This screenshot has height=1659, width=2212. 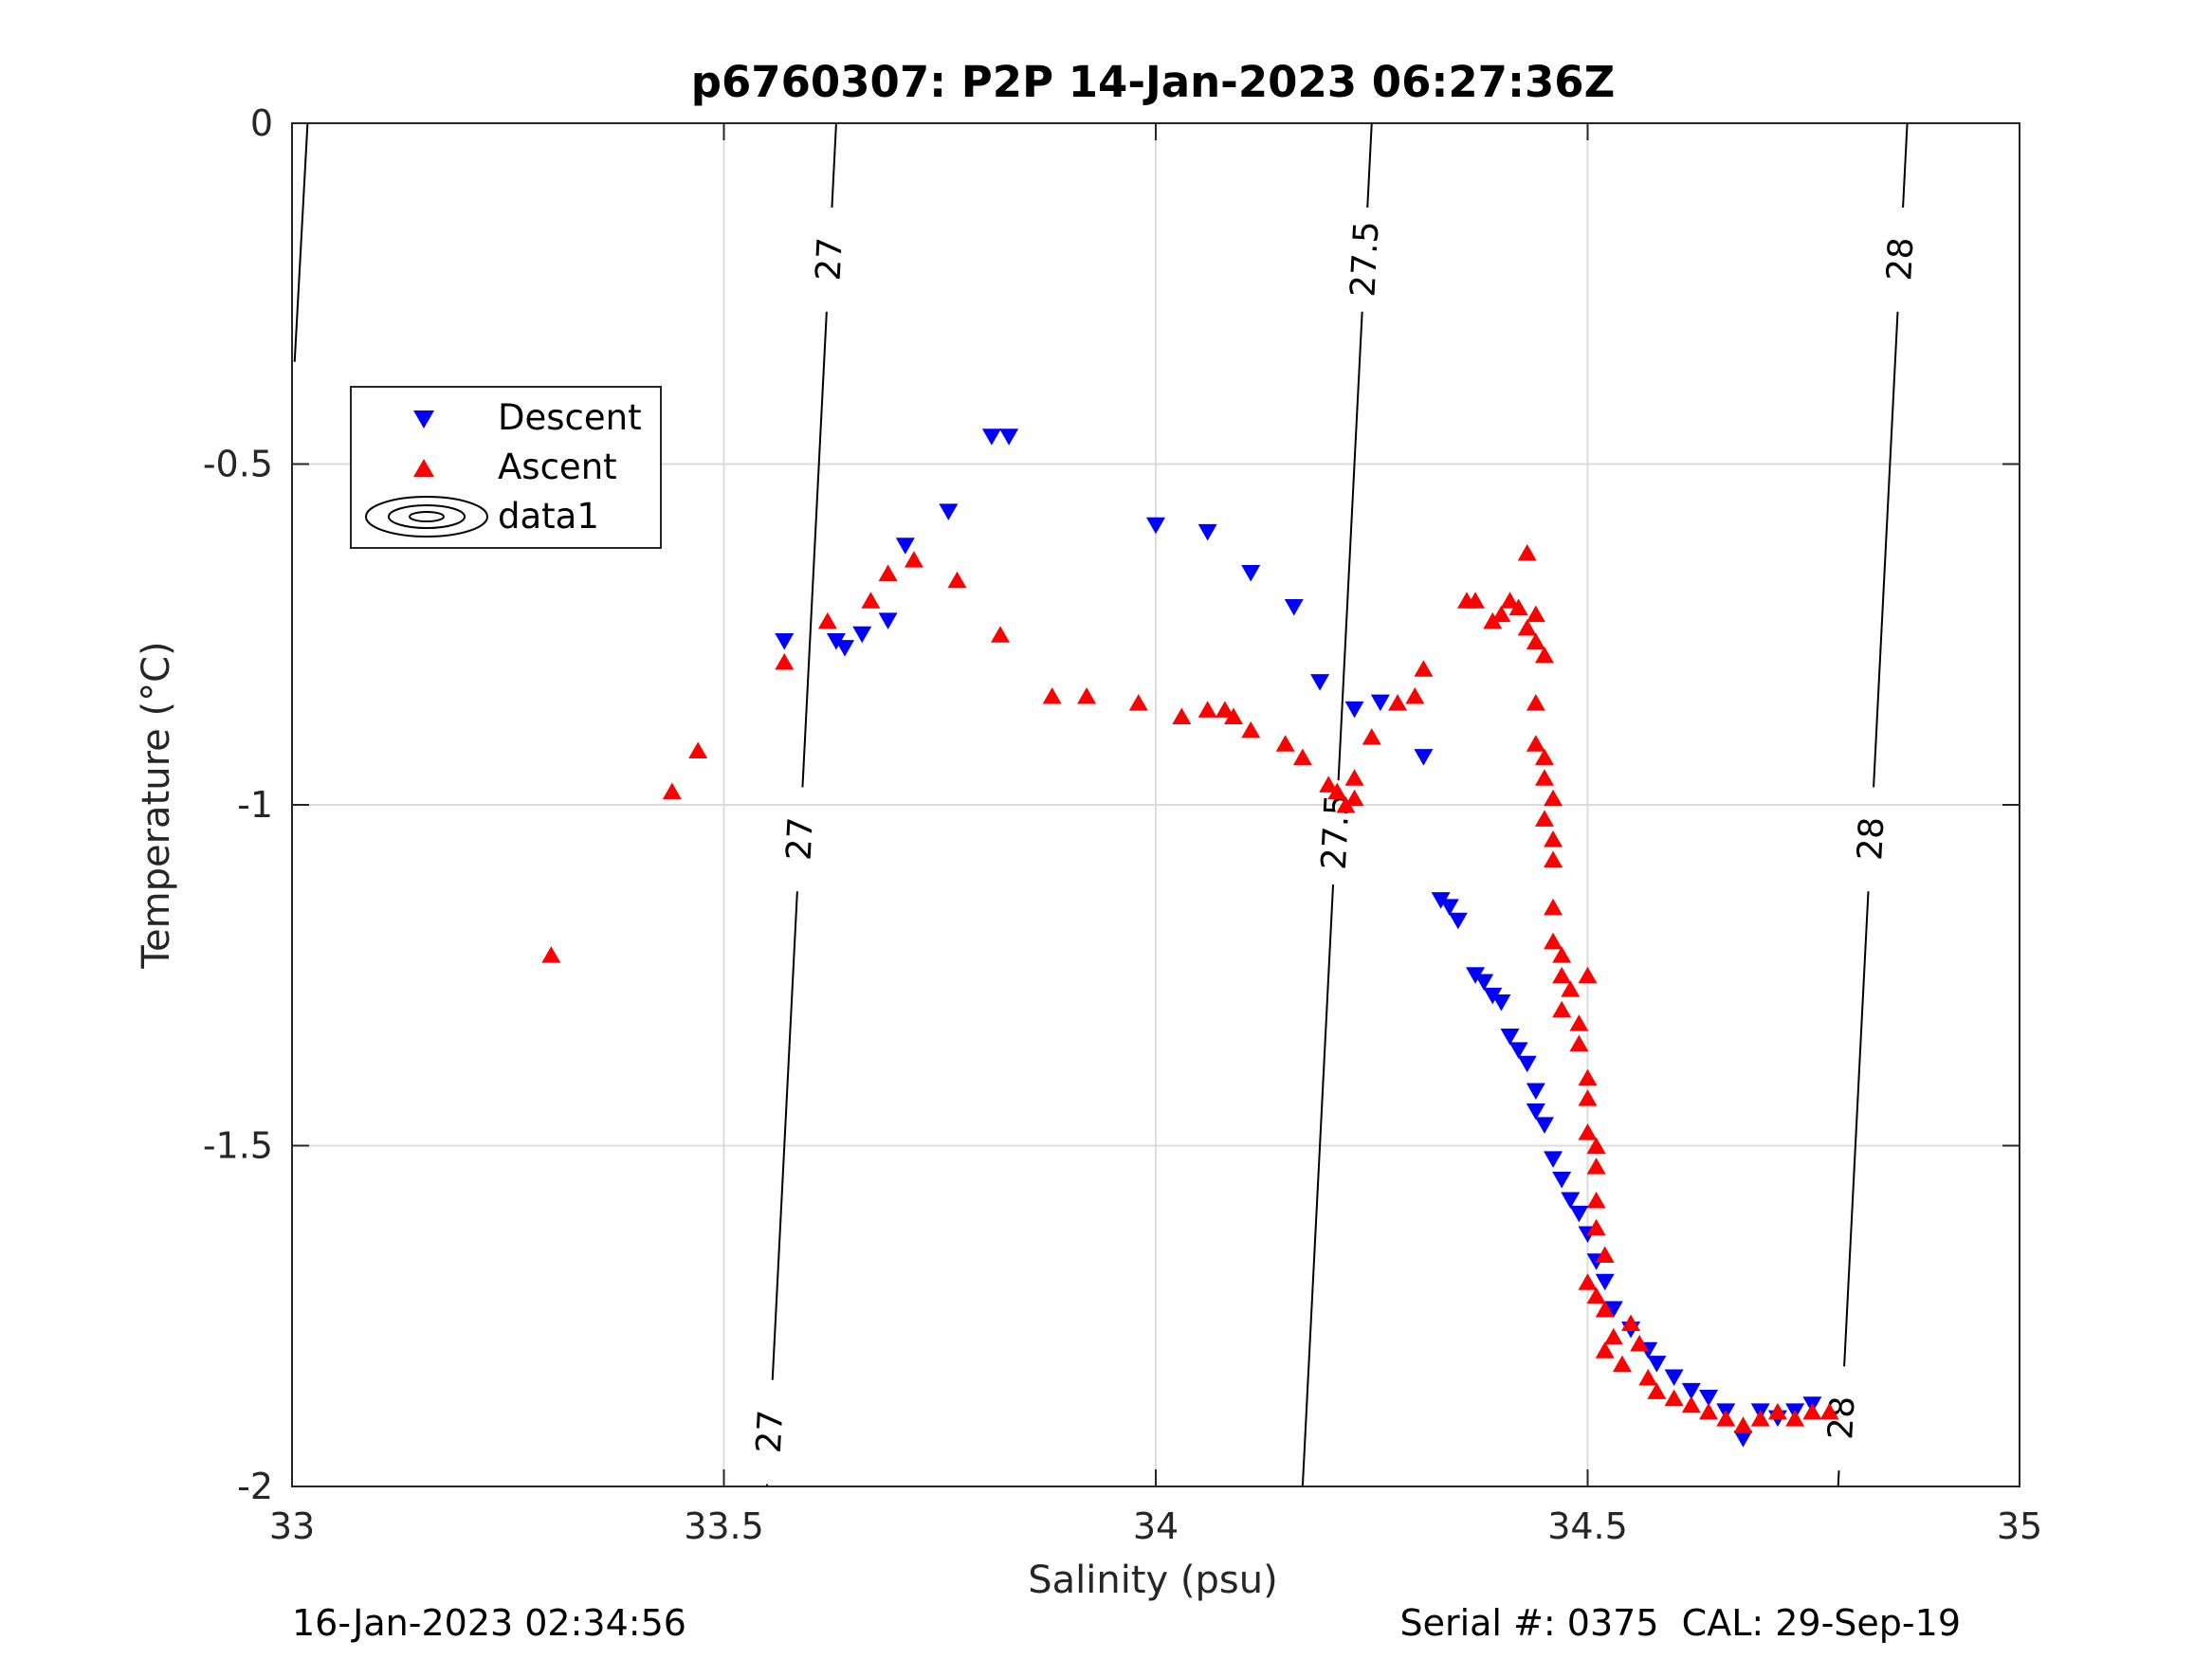 I want to click on legend-contour-label: data1, so click(x=548, y=516).